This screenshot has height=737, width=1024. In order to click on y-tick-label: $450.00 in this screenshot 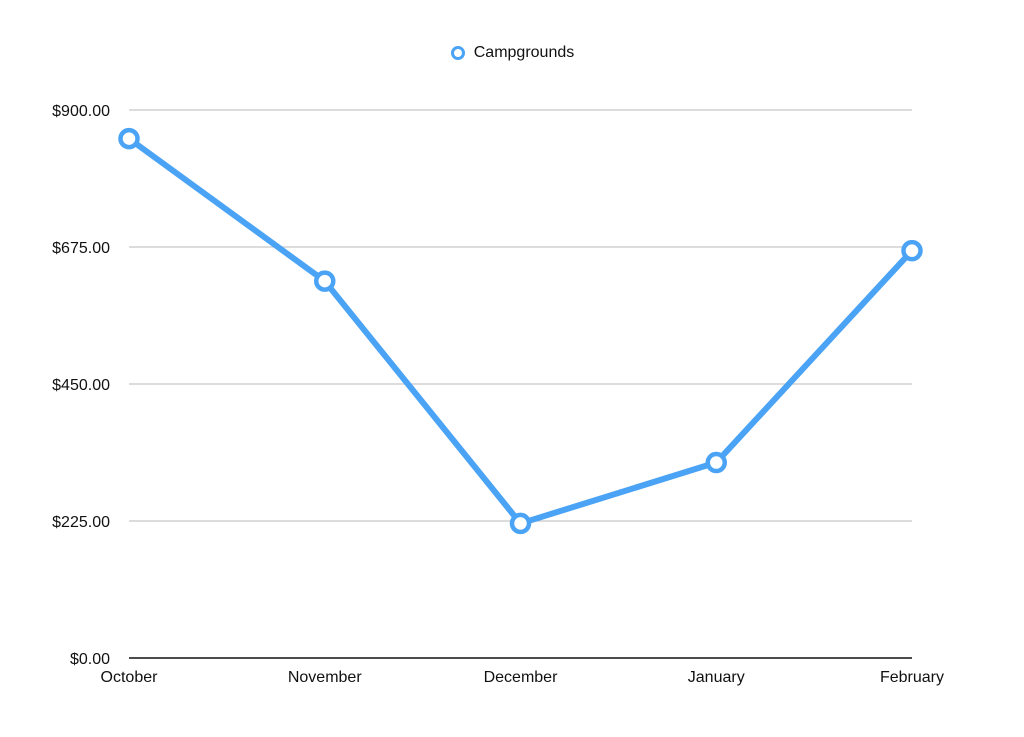, I will do `click(81, 385)`.